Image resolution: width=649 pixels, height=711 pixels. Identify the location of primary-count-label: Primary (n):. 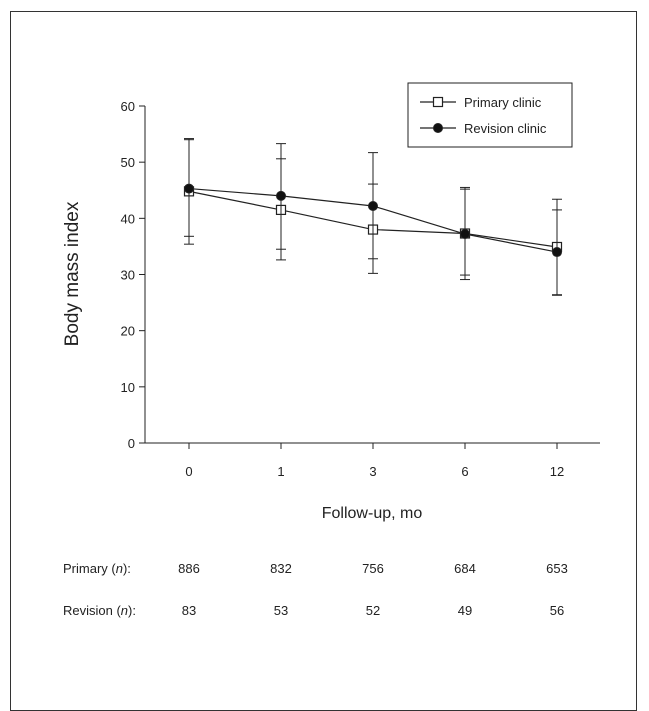
(97, 568).